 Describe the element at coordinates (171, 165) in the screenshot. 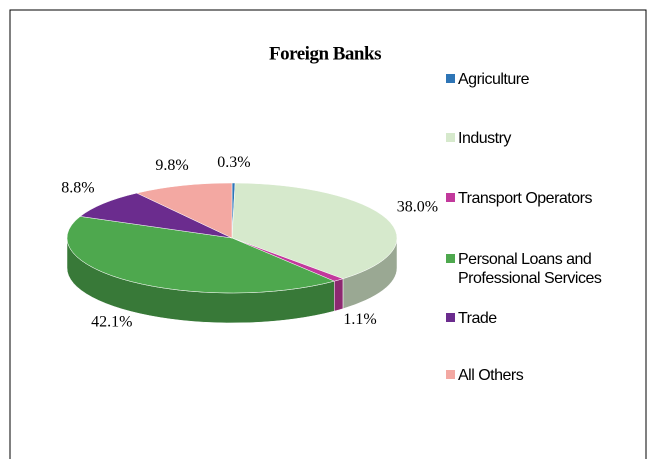

I see `data-label: 9.8%` at that location.